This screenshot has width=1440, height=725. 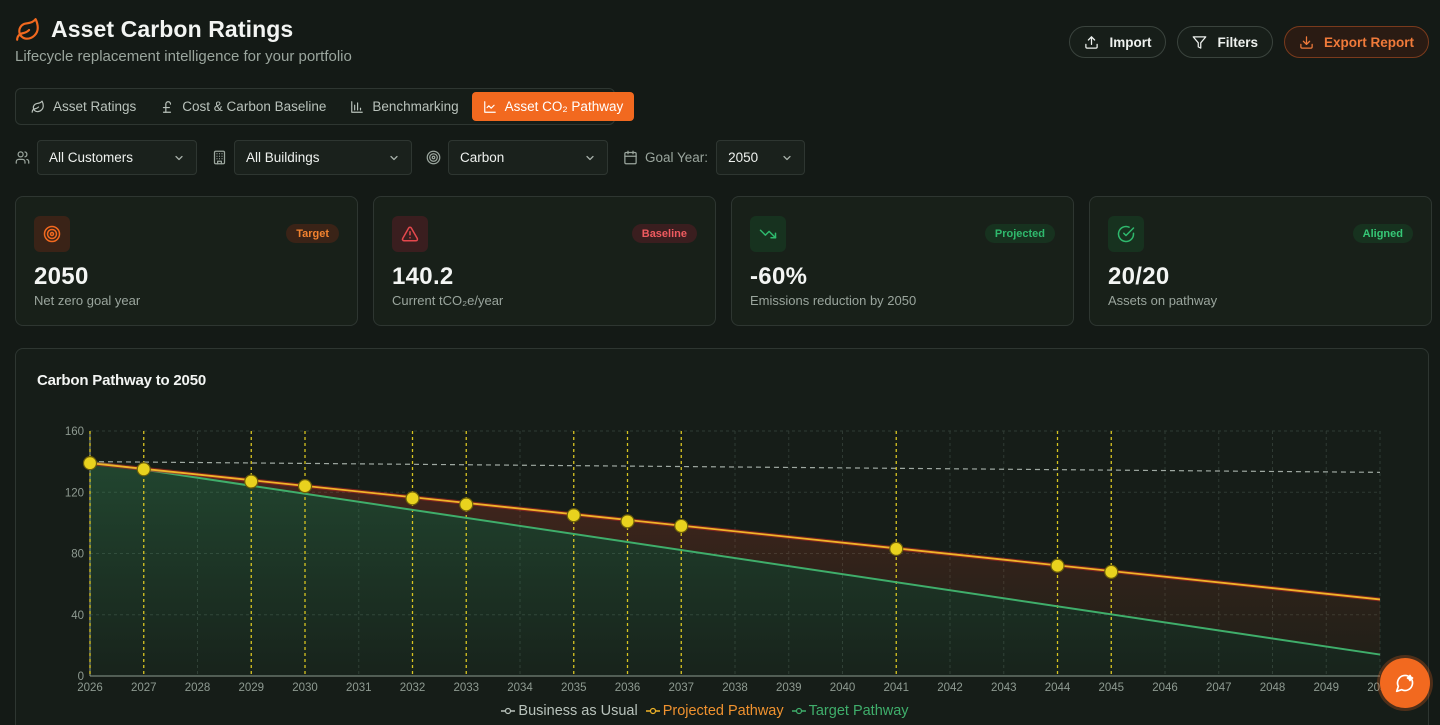 What do you see at coordinates (74, 493) in the screenshot?
I see `y-tick-label: 120` at bounding box center [74, 493].